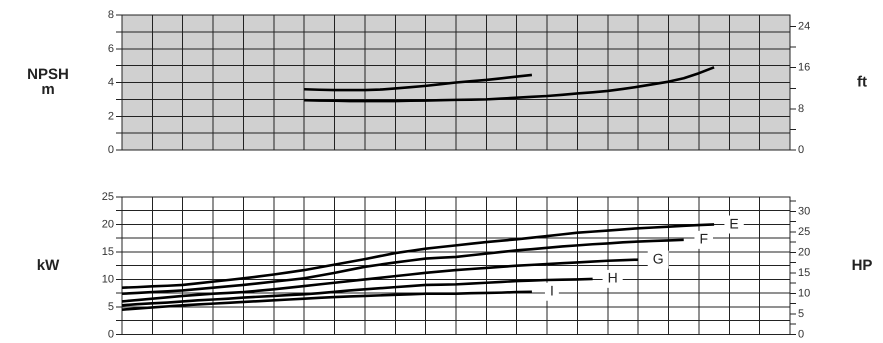  What do you see at coordinates (801, 314) in the screenshot?
I see `y2-tick-label: 5` at bounding box center [801, 314].